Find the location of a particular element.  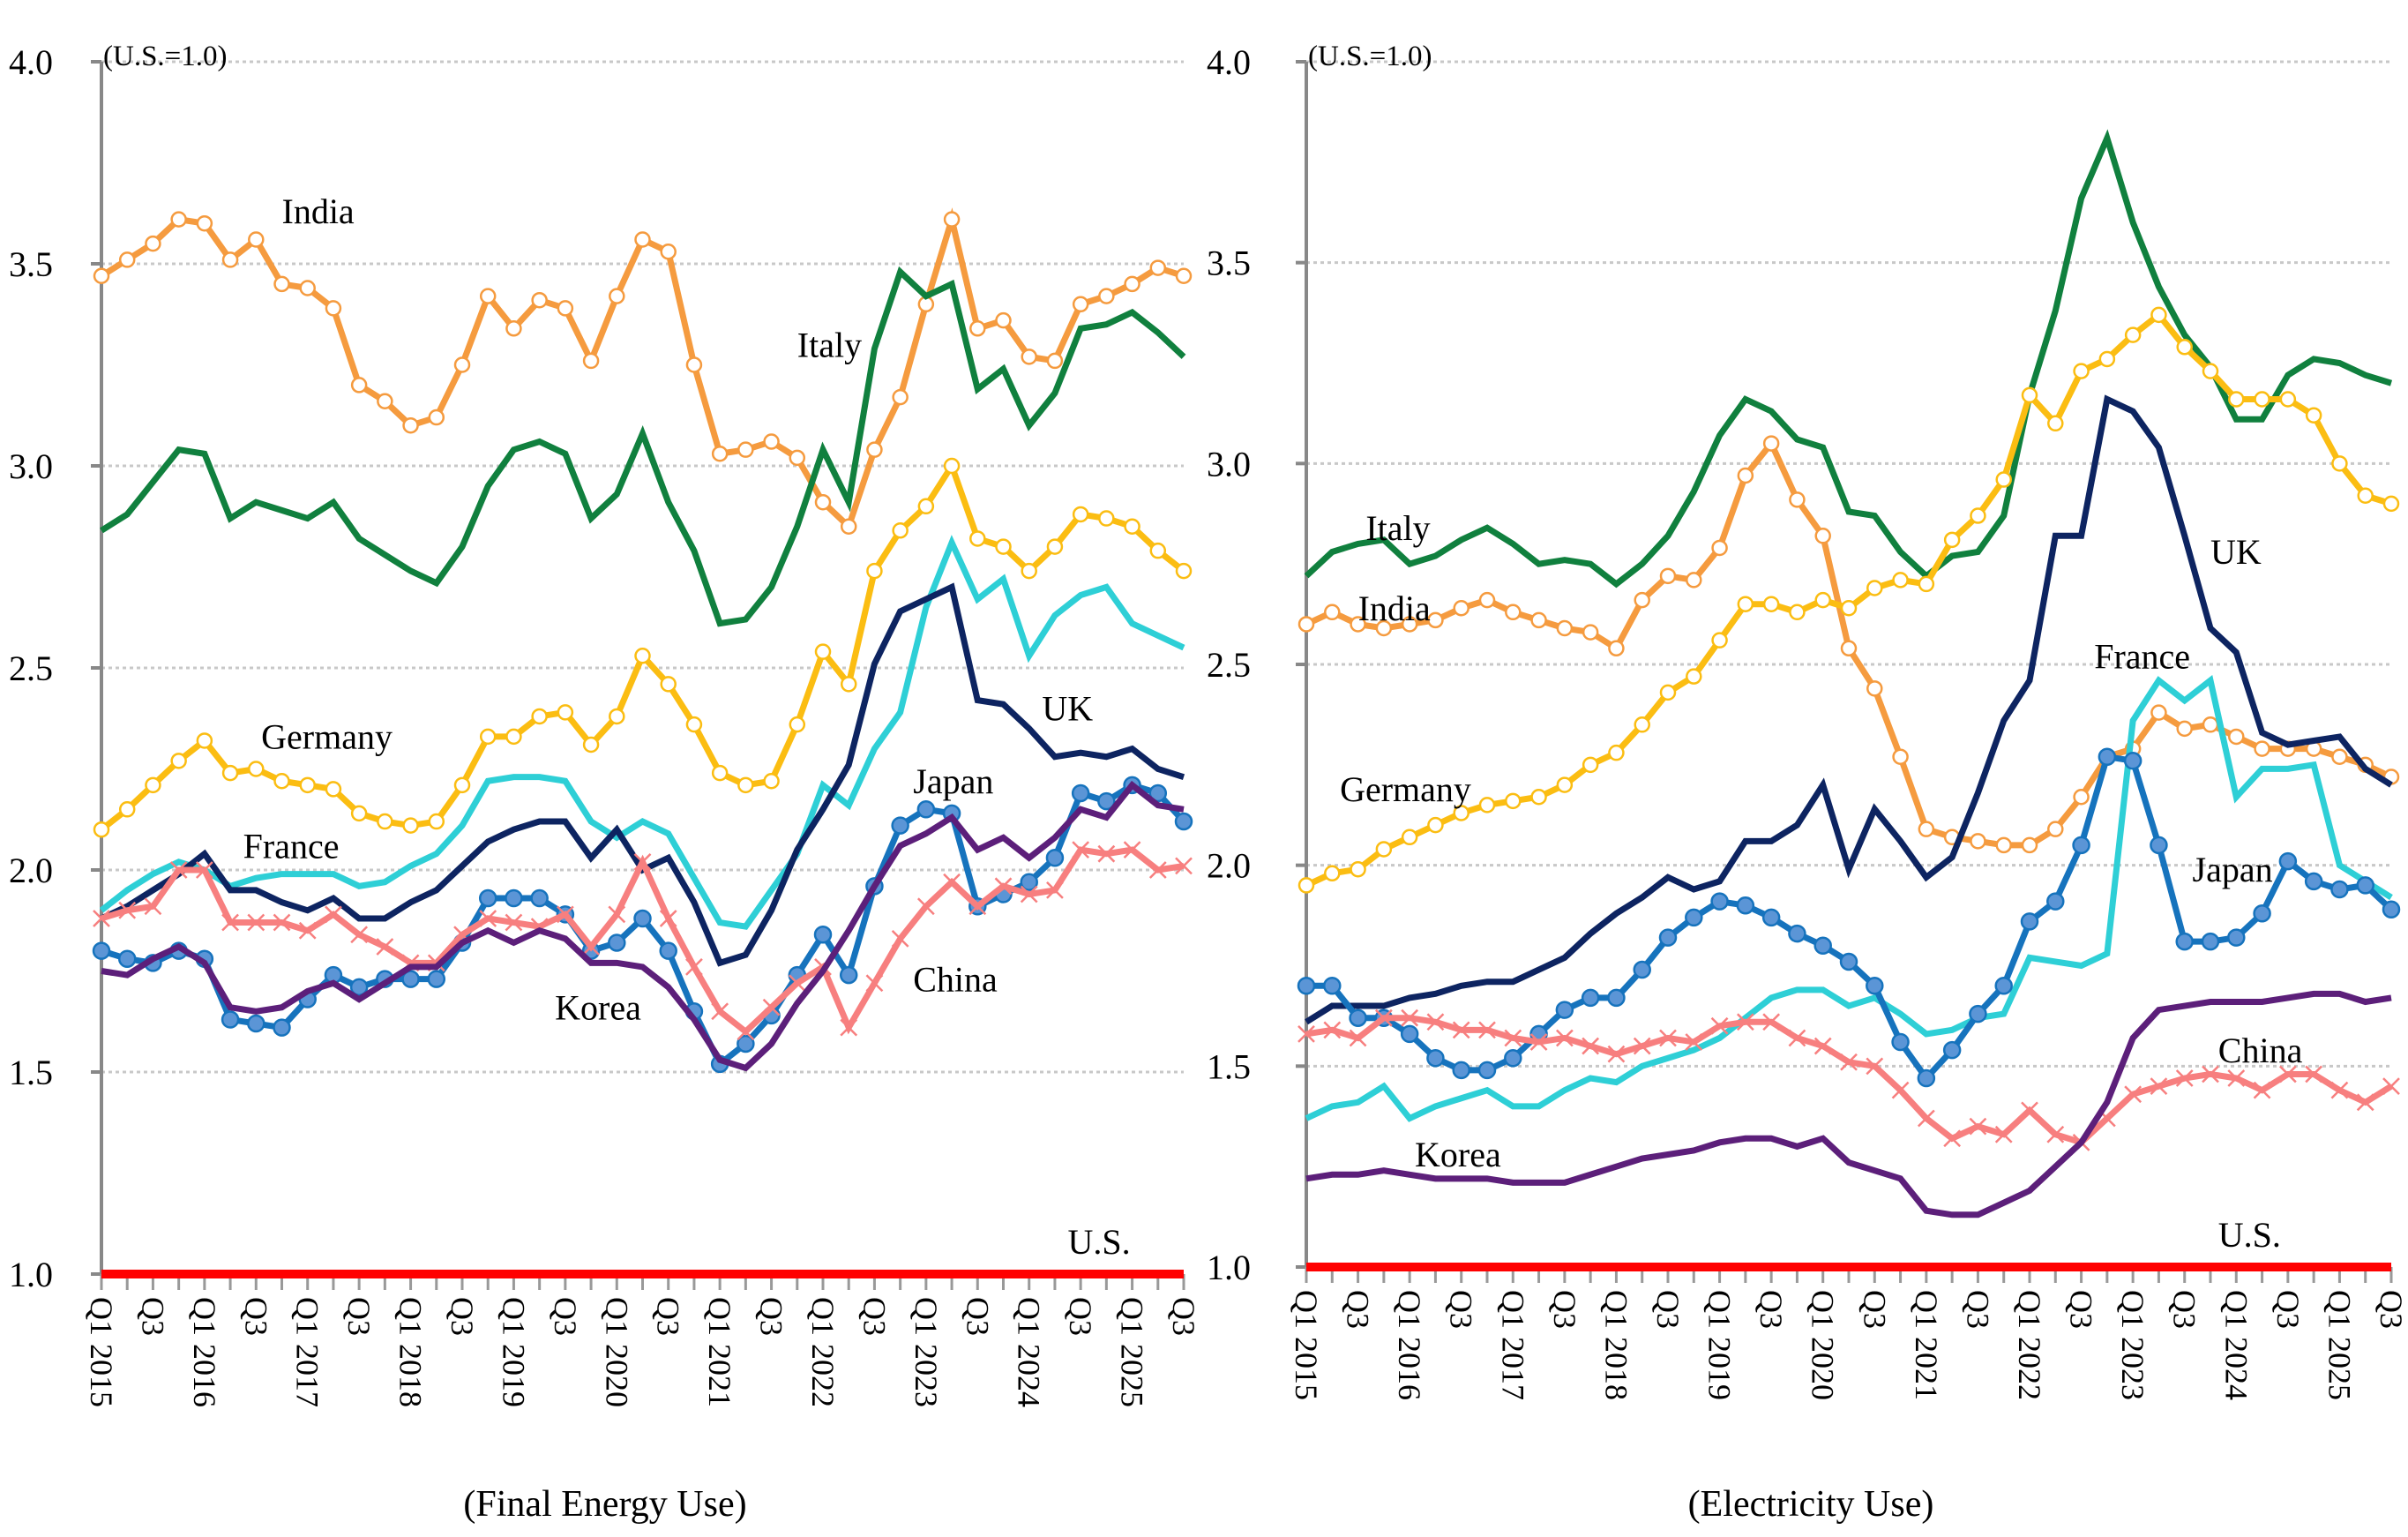

y-tick-label: 3.5 is located at coordinates (1229, 263).